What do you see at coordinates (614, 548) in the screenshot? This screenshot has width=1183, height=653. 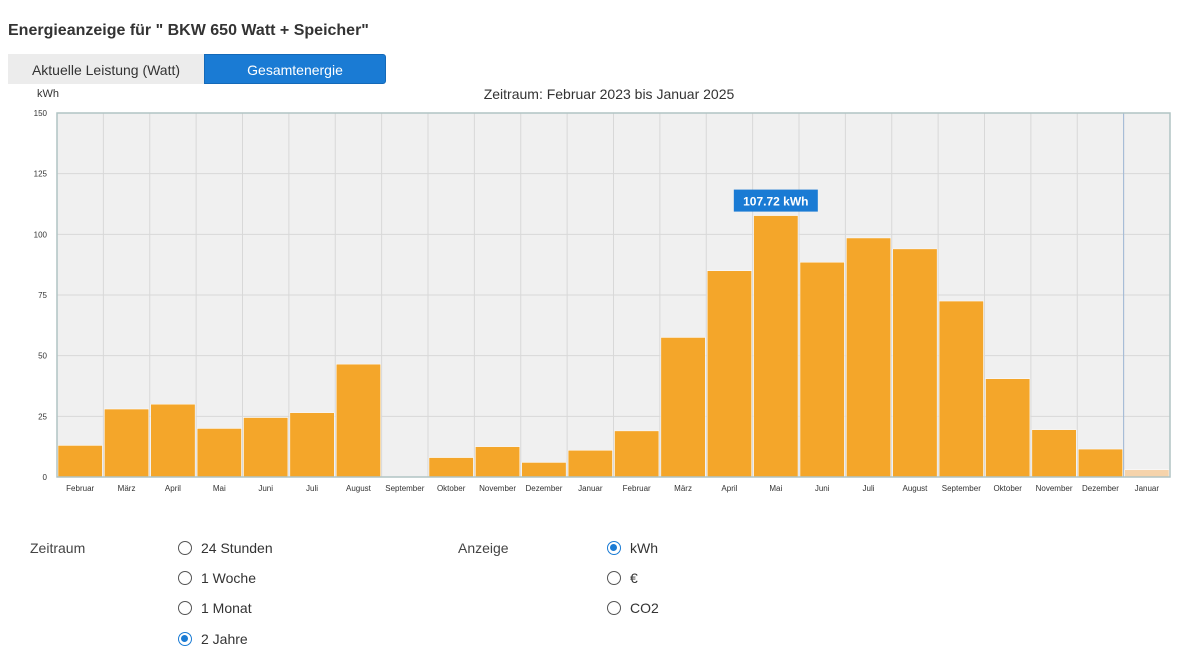 I see `radio-kwh` at bounding box center [614, 548].